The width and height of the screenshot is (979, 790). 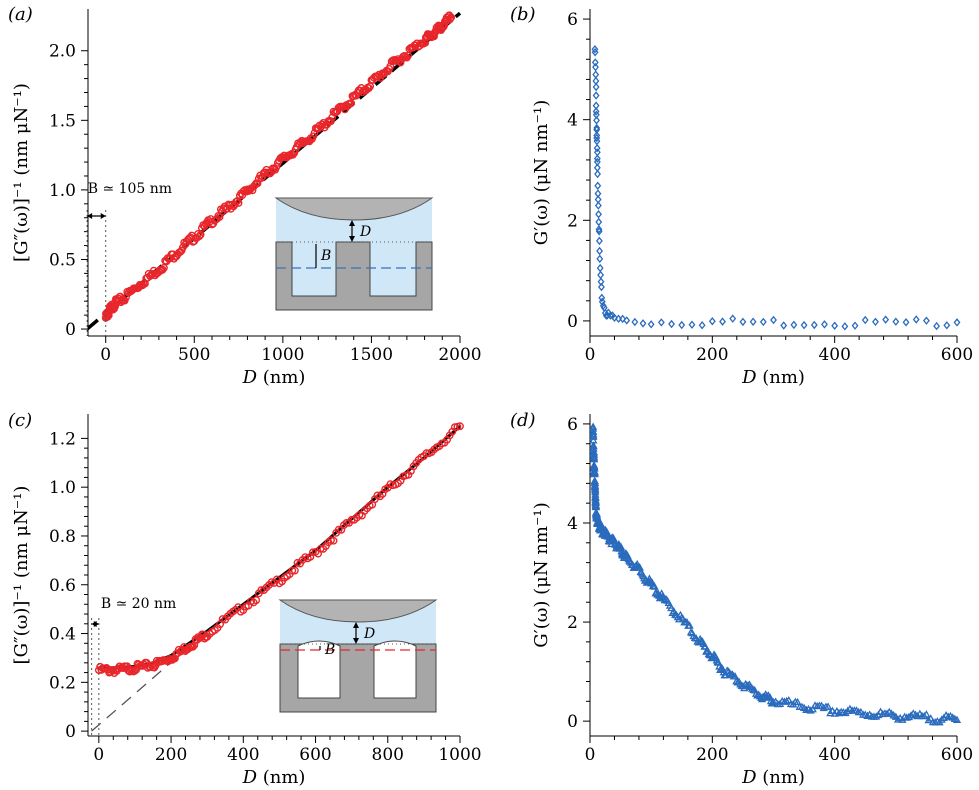 I want to click on x-tick-label: 1000, so click(x=282, y=355).